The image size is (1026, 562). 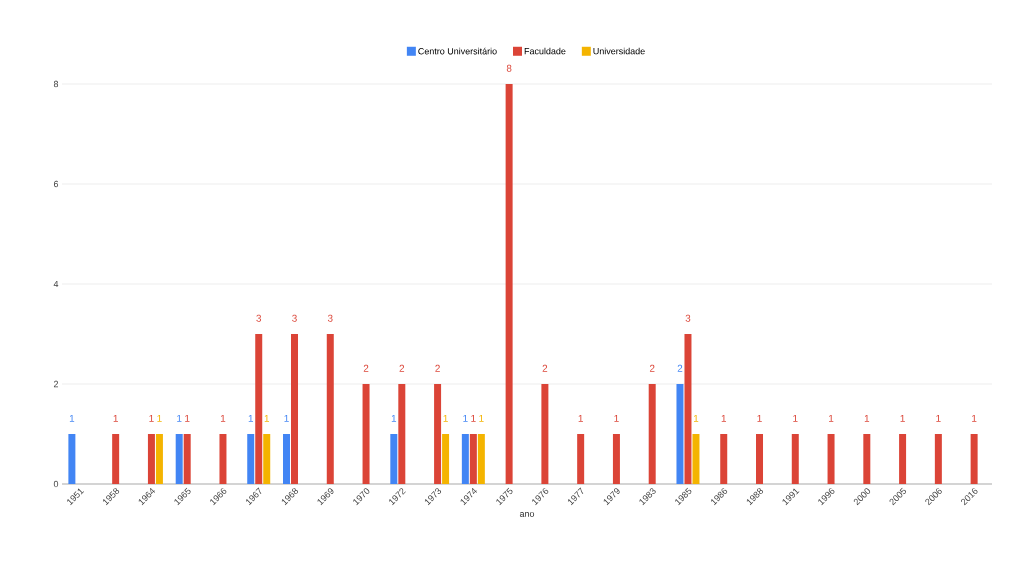 What do you see at coordinates (619, 51) in the screenshot?
I see `legend-label: Universidade` at bounding box center [619, 51].